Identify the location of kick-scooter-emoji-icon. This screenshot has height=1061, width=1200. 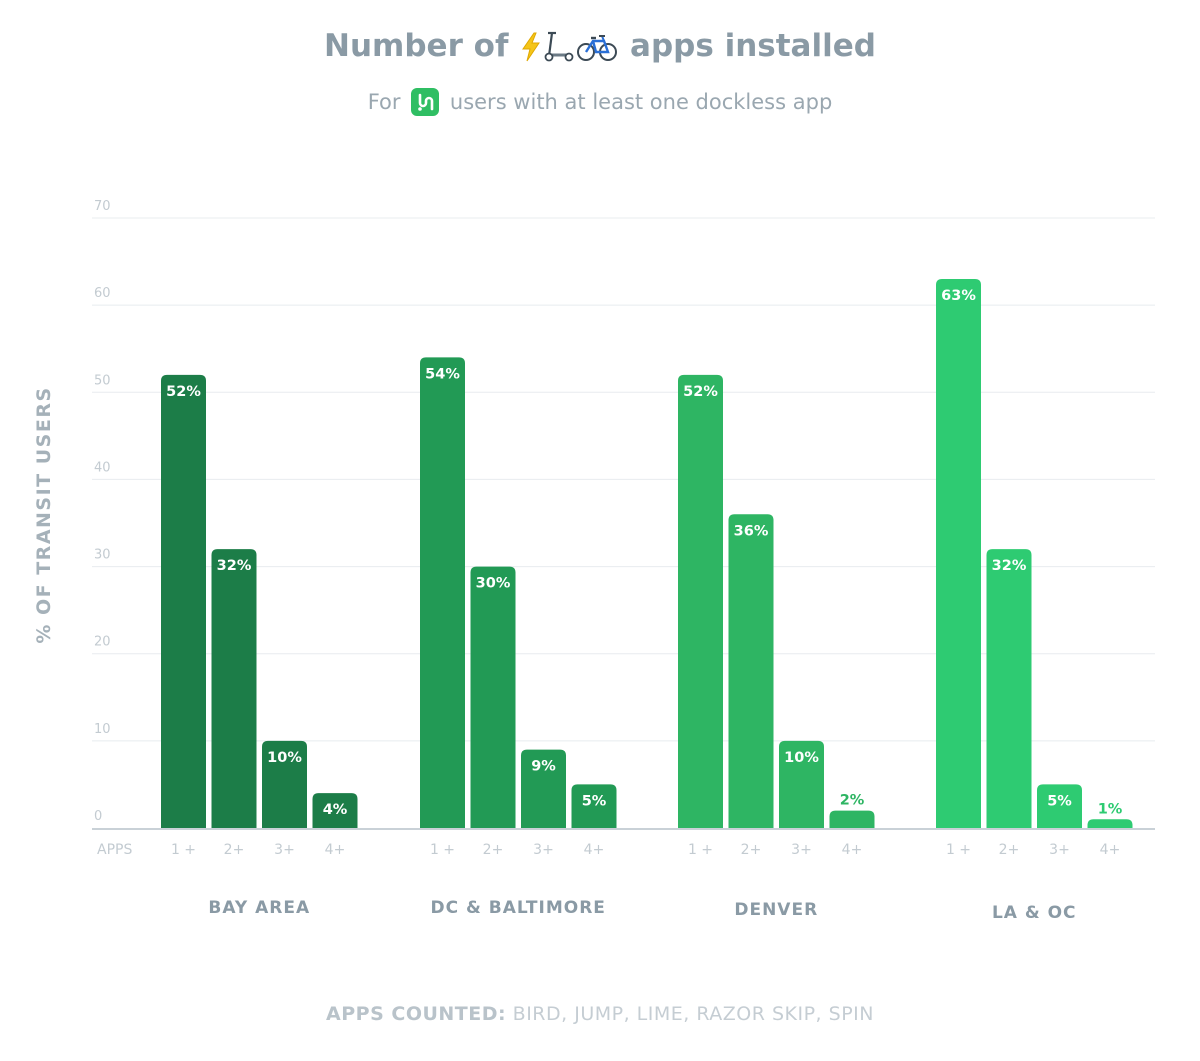
(559, 48).